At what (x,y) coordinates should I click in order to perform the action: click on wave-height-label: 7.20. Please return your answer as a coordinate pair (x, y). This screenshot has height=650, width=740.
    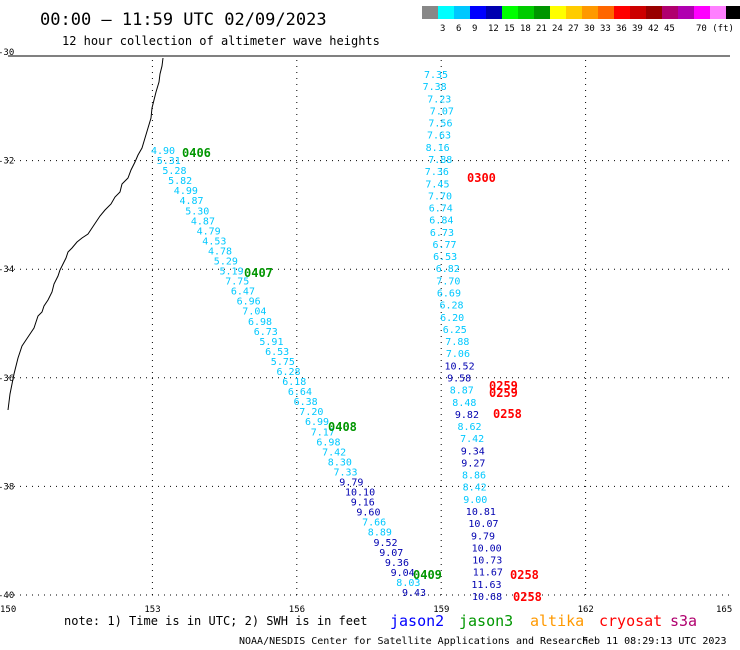
    Looking at the image, I should click on (311, 412).